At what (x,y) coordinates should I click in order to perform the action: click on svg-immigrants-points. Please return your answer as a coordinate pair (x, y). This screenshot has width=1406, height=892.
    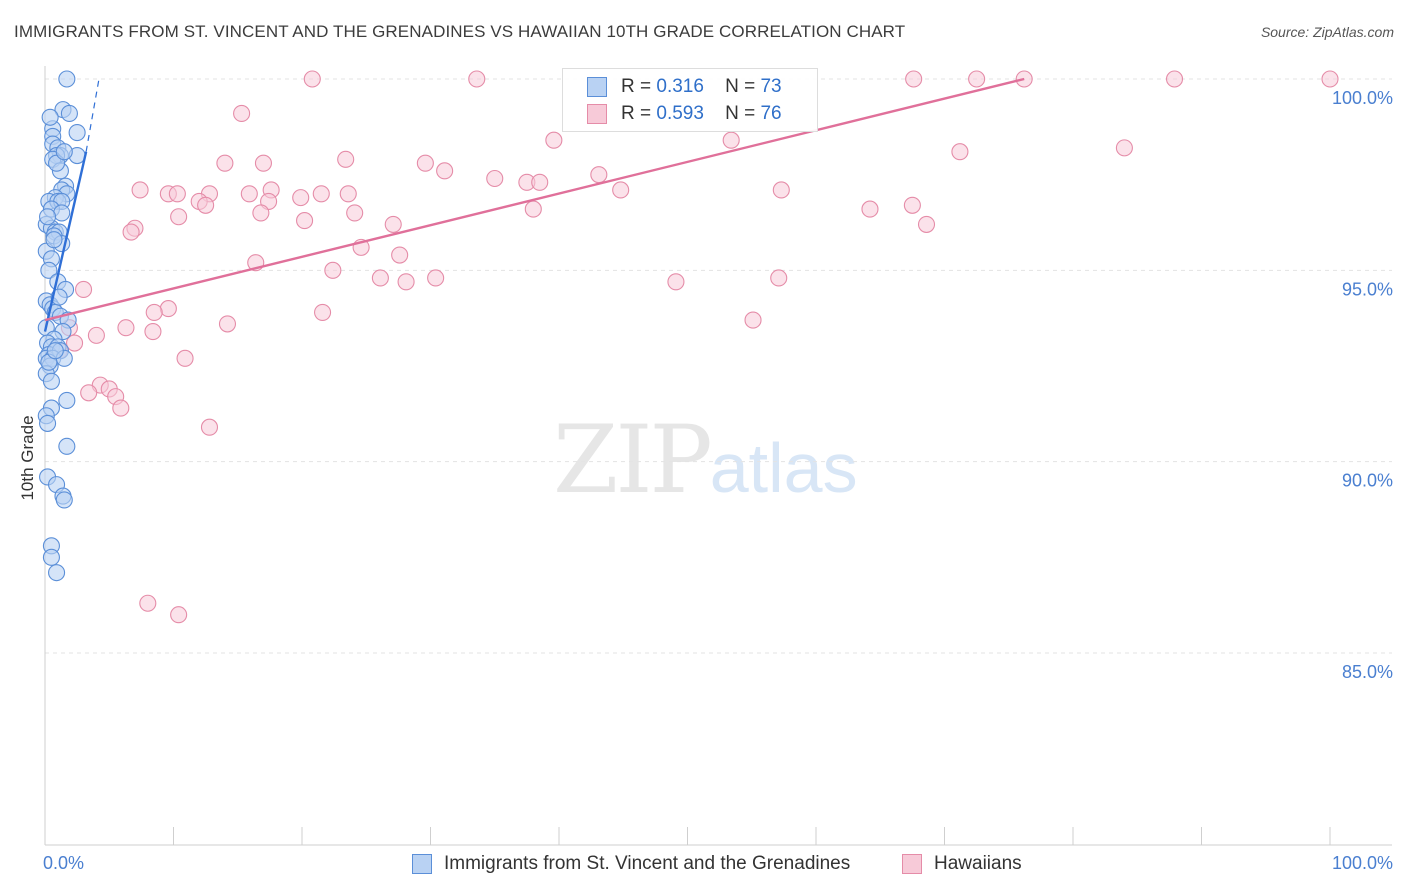
    Looking at the image, I should click on (61, 326).